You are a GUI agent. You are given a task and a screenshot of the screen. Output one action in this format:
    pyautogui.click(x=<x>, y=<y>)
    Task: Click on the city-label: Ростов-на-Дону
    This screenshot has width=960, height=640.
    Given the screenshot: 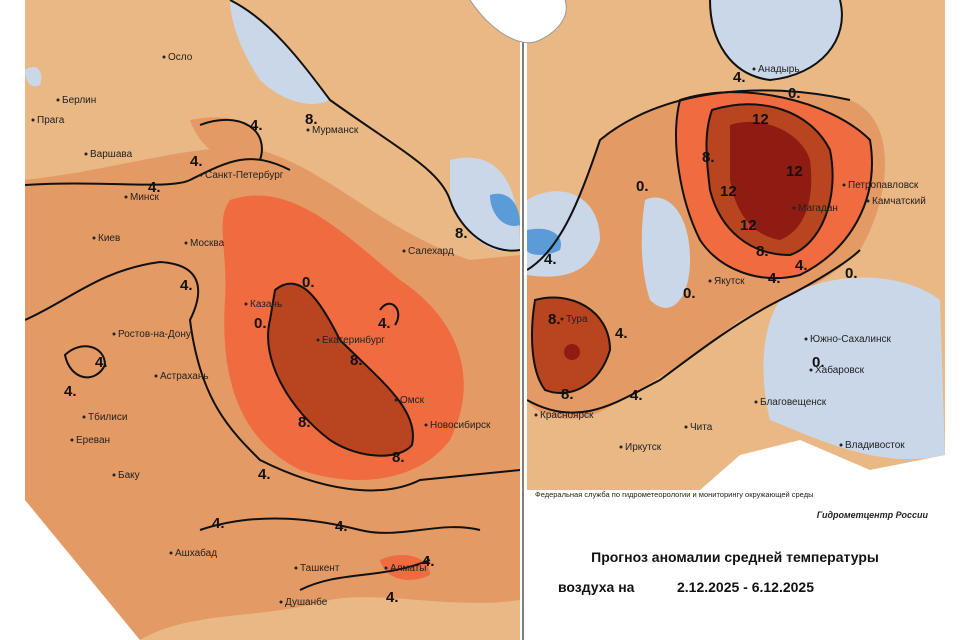 What is the action you would take?
    pyautogui.click(x=154, y=334)
    